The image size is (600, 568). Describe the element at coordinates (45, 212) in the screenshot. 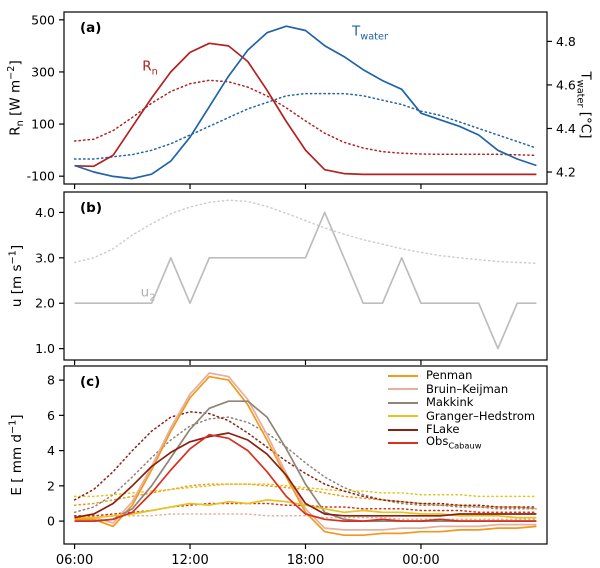

I see `ytick-label-b: 4.0` at that location.